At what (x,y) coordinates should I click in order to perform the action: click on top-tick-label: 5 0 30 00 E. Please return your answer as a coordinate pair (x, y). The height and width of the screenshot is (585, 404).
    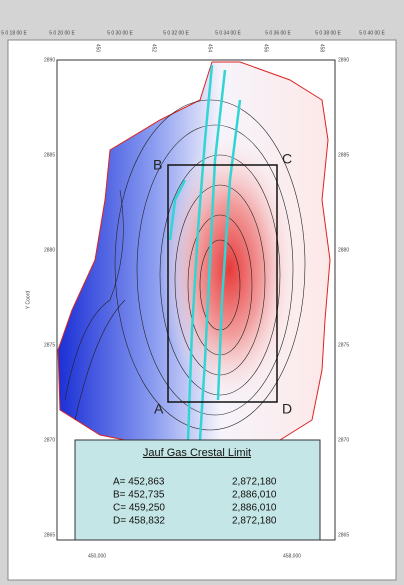
    Looking at the image, I should click on (120, 33).